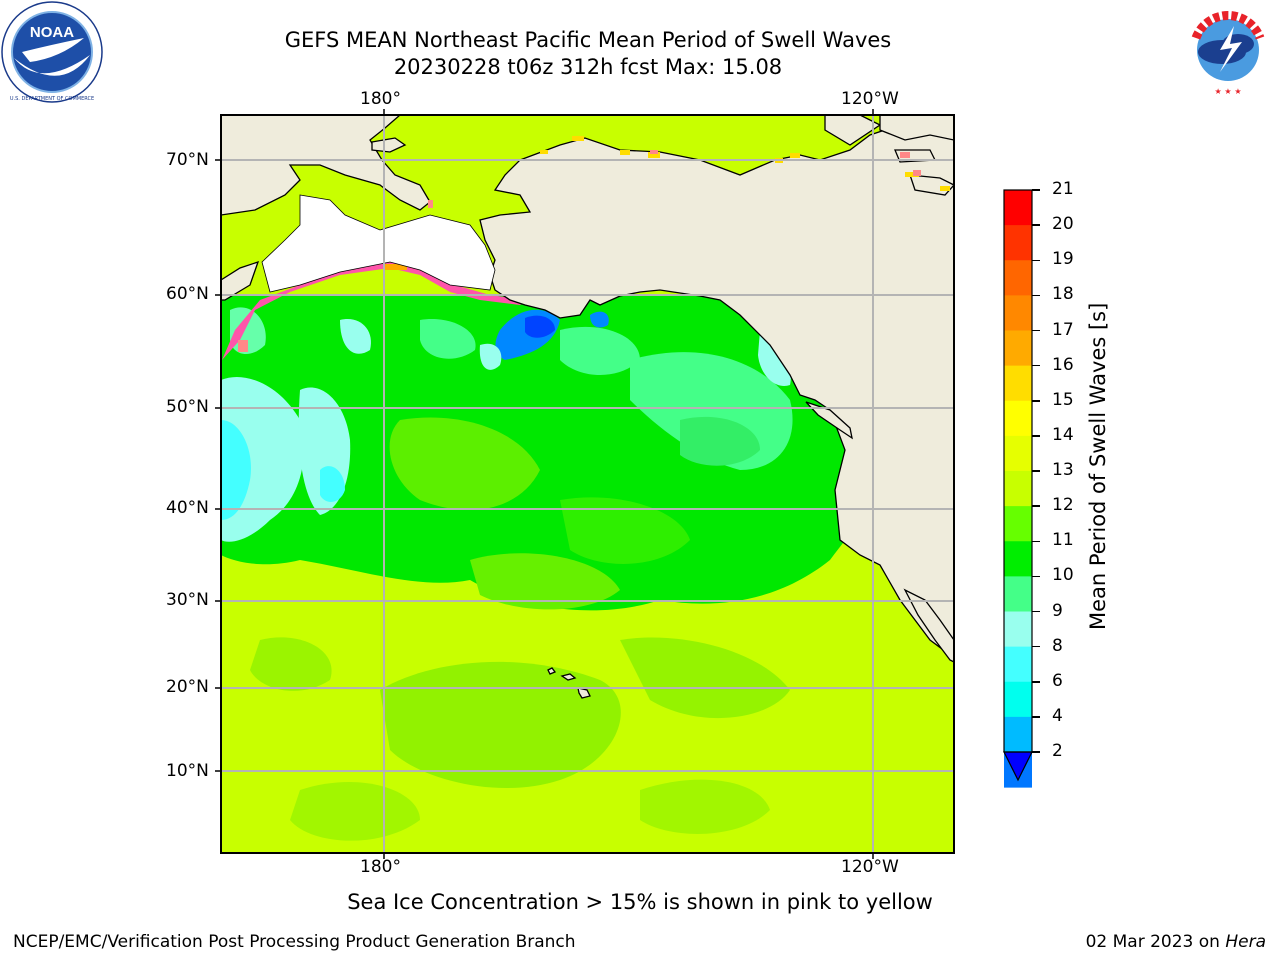  Describe the element at coordinates (1063, 189) in the screenshot. I see `colorbar-tick-label: 21` at that location.